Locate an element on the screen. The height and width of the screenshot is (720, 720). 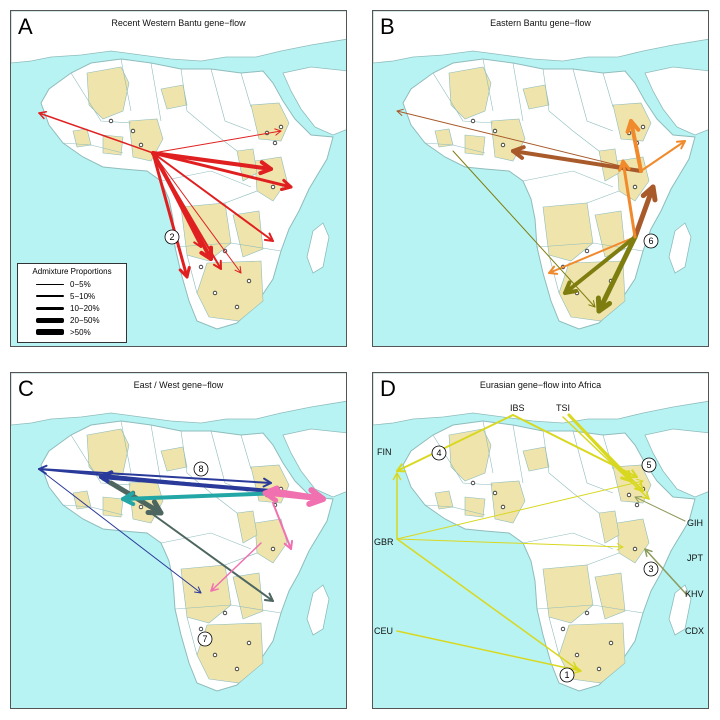
panel-letter: A is located at coordinates (25, 26).